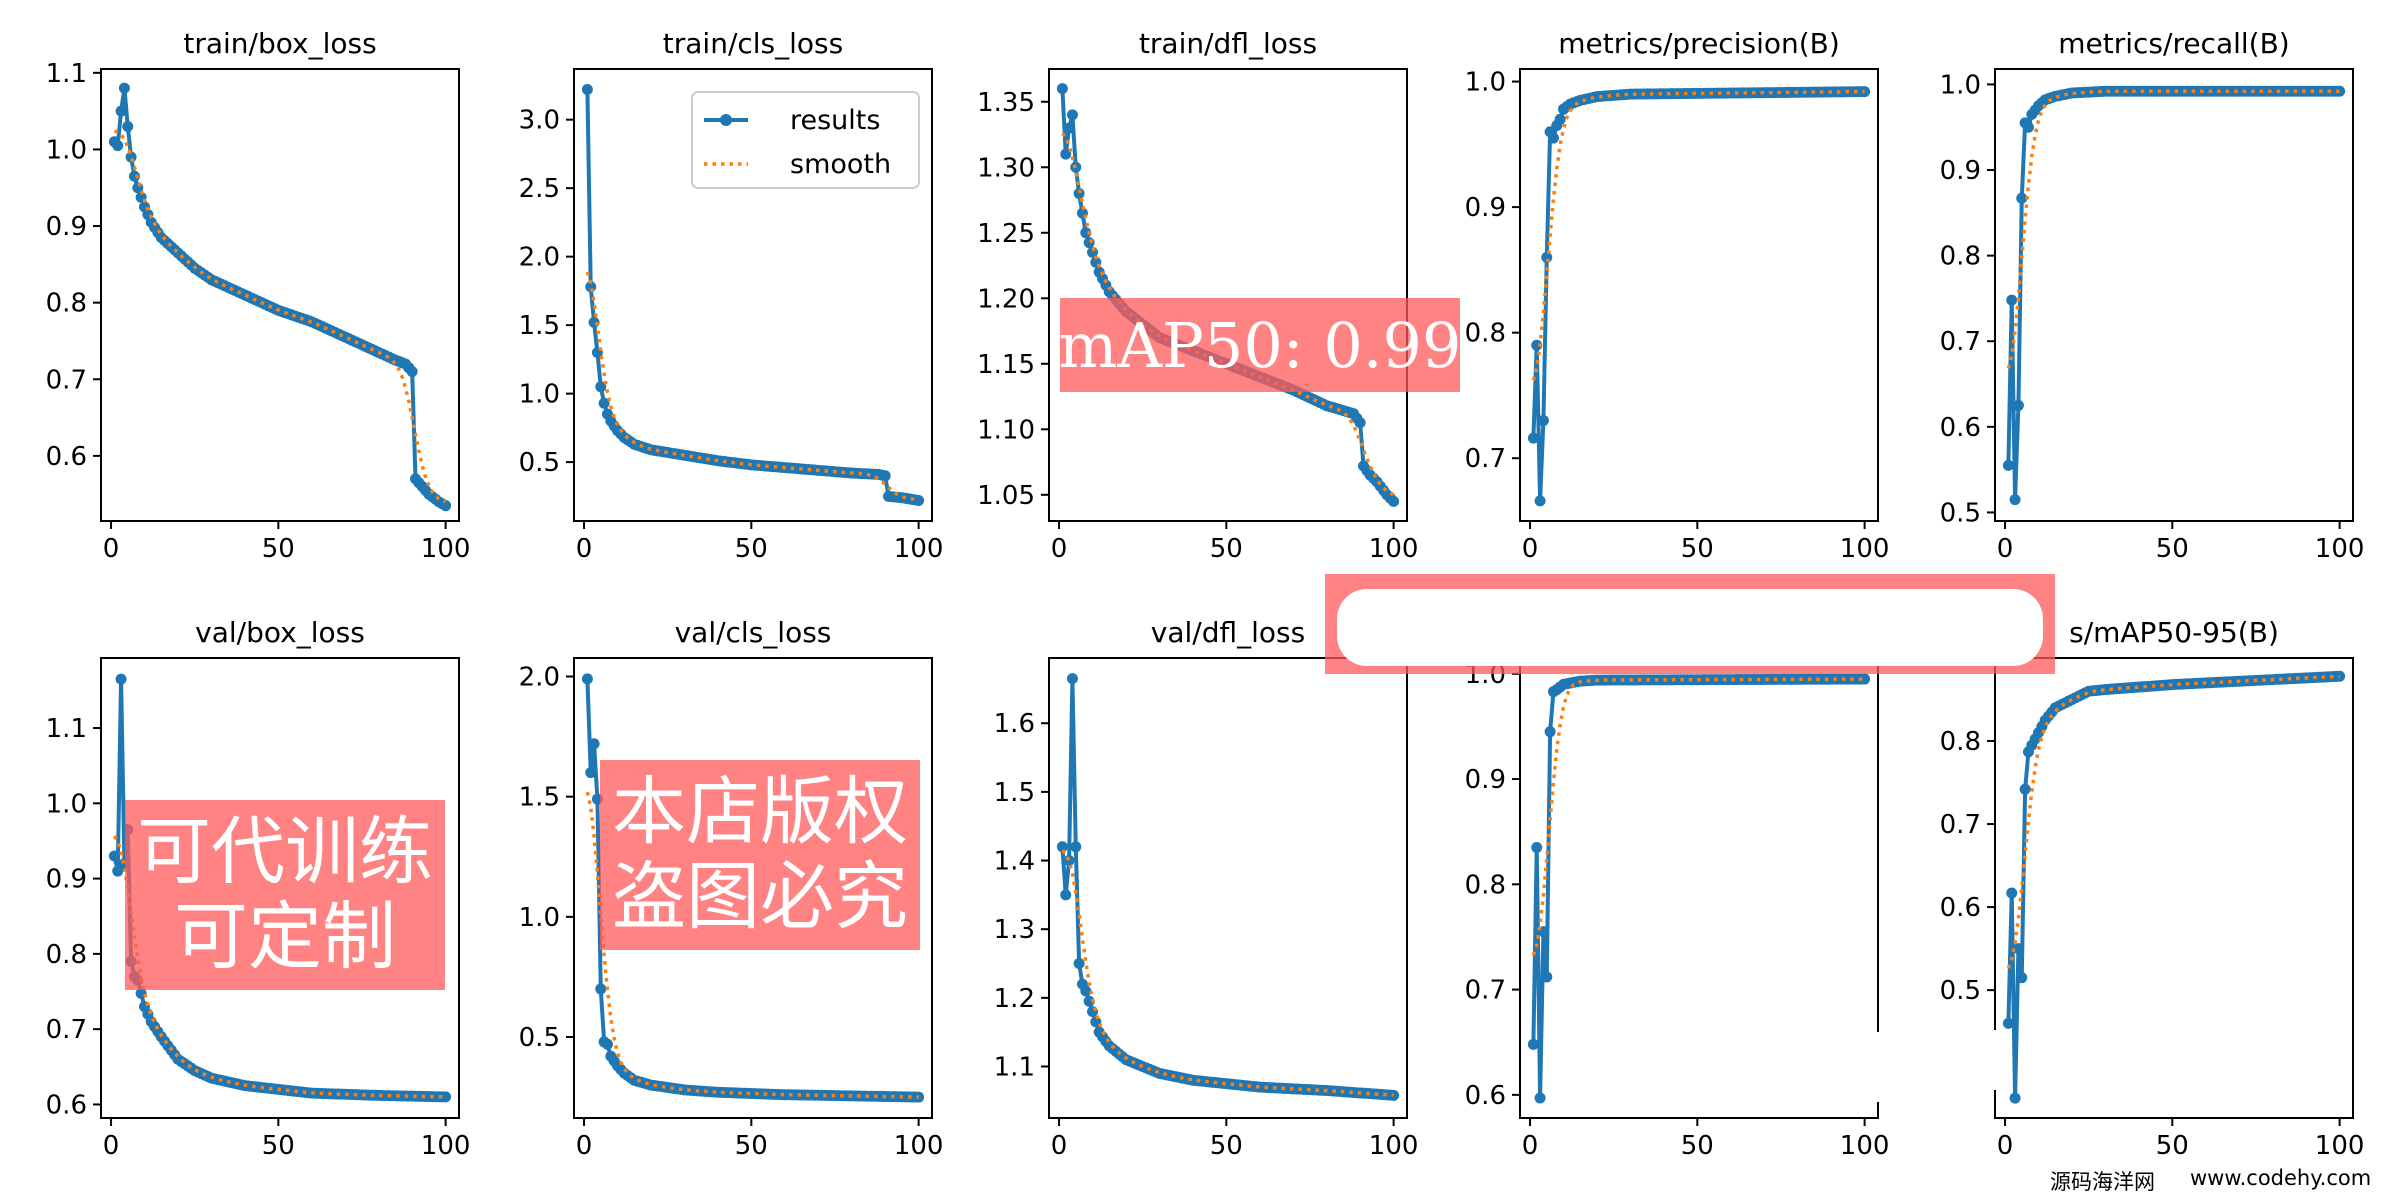  I want to click on subplot-7: val/dfl_loss 0 50 100 1.1 1.2 1.3 1.4 1.5 1.6, so click(1206, 888).